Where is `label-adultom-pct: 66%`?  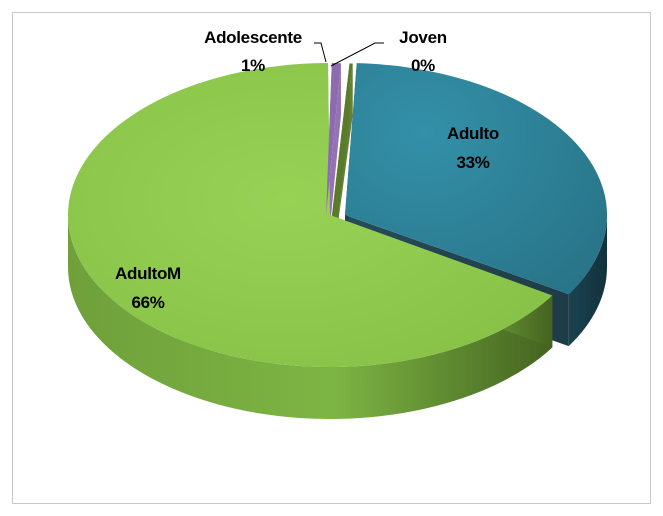 label-adultom-pct: 66% is located at coordinates (147, 302).